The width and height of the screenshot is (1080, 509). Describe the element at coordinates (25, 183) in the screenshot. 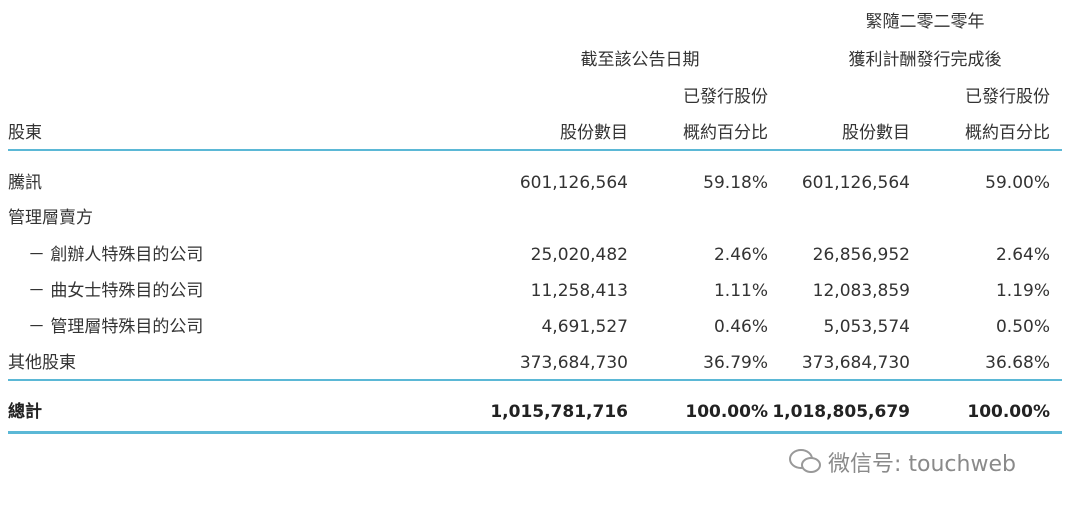

I see `row-label: 騰訊` at that location.